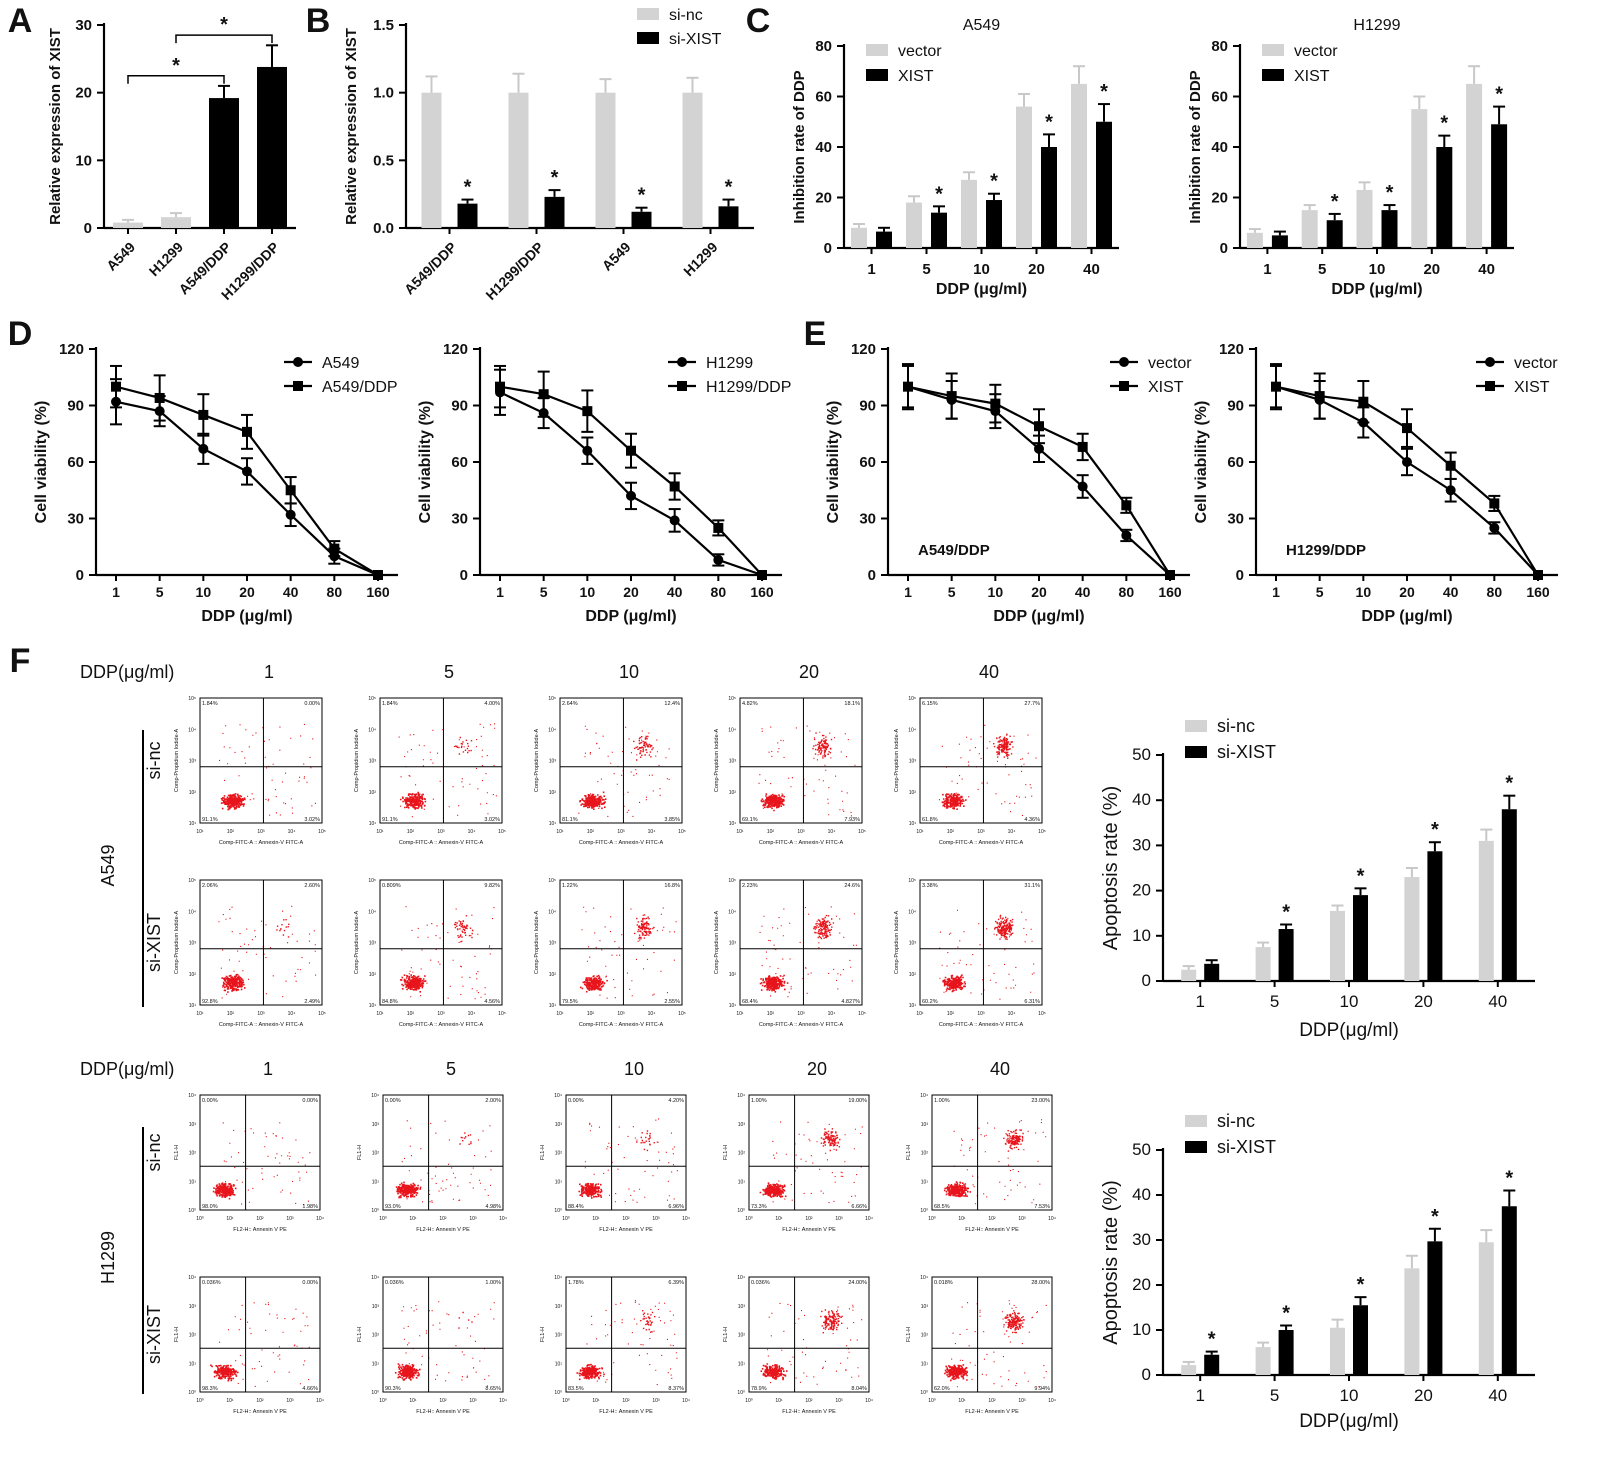  Describe the element at coordinates (20, 334) in the screenshot. I see `panel-letter: D` at that location.